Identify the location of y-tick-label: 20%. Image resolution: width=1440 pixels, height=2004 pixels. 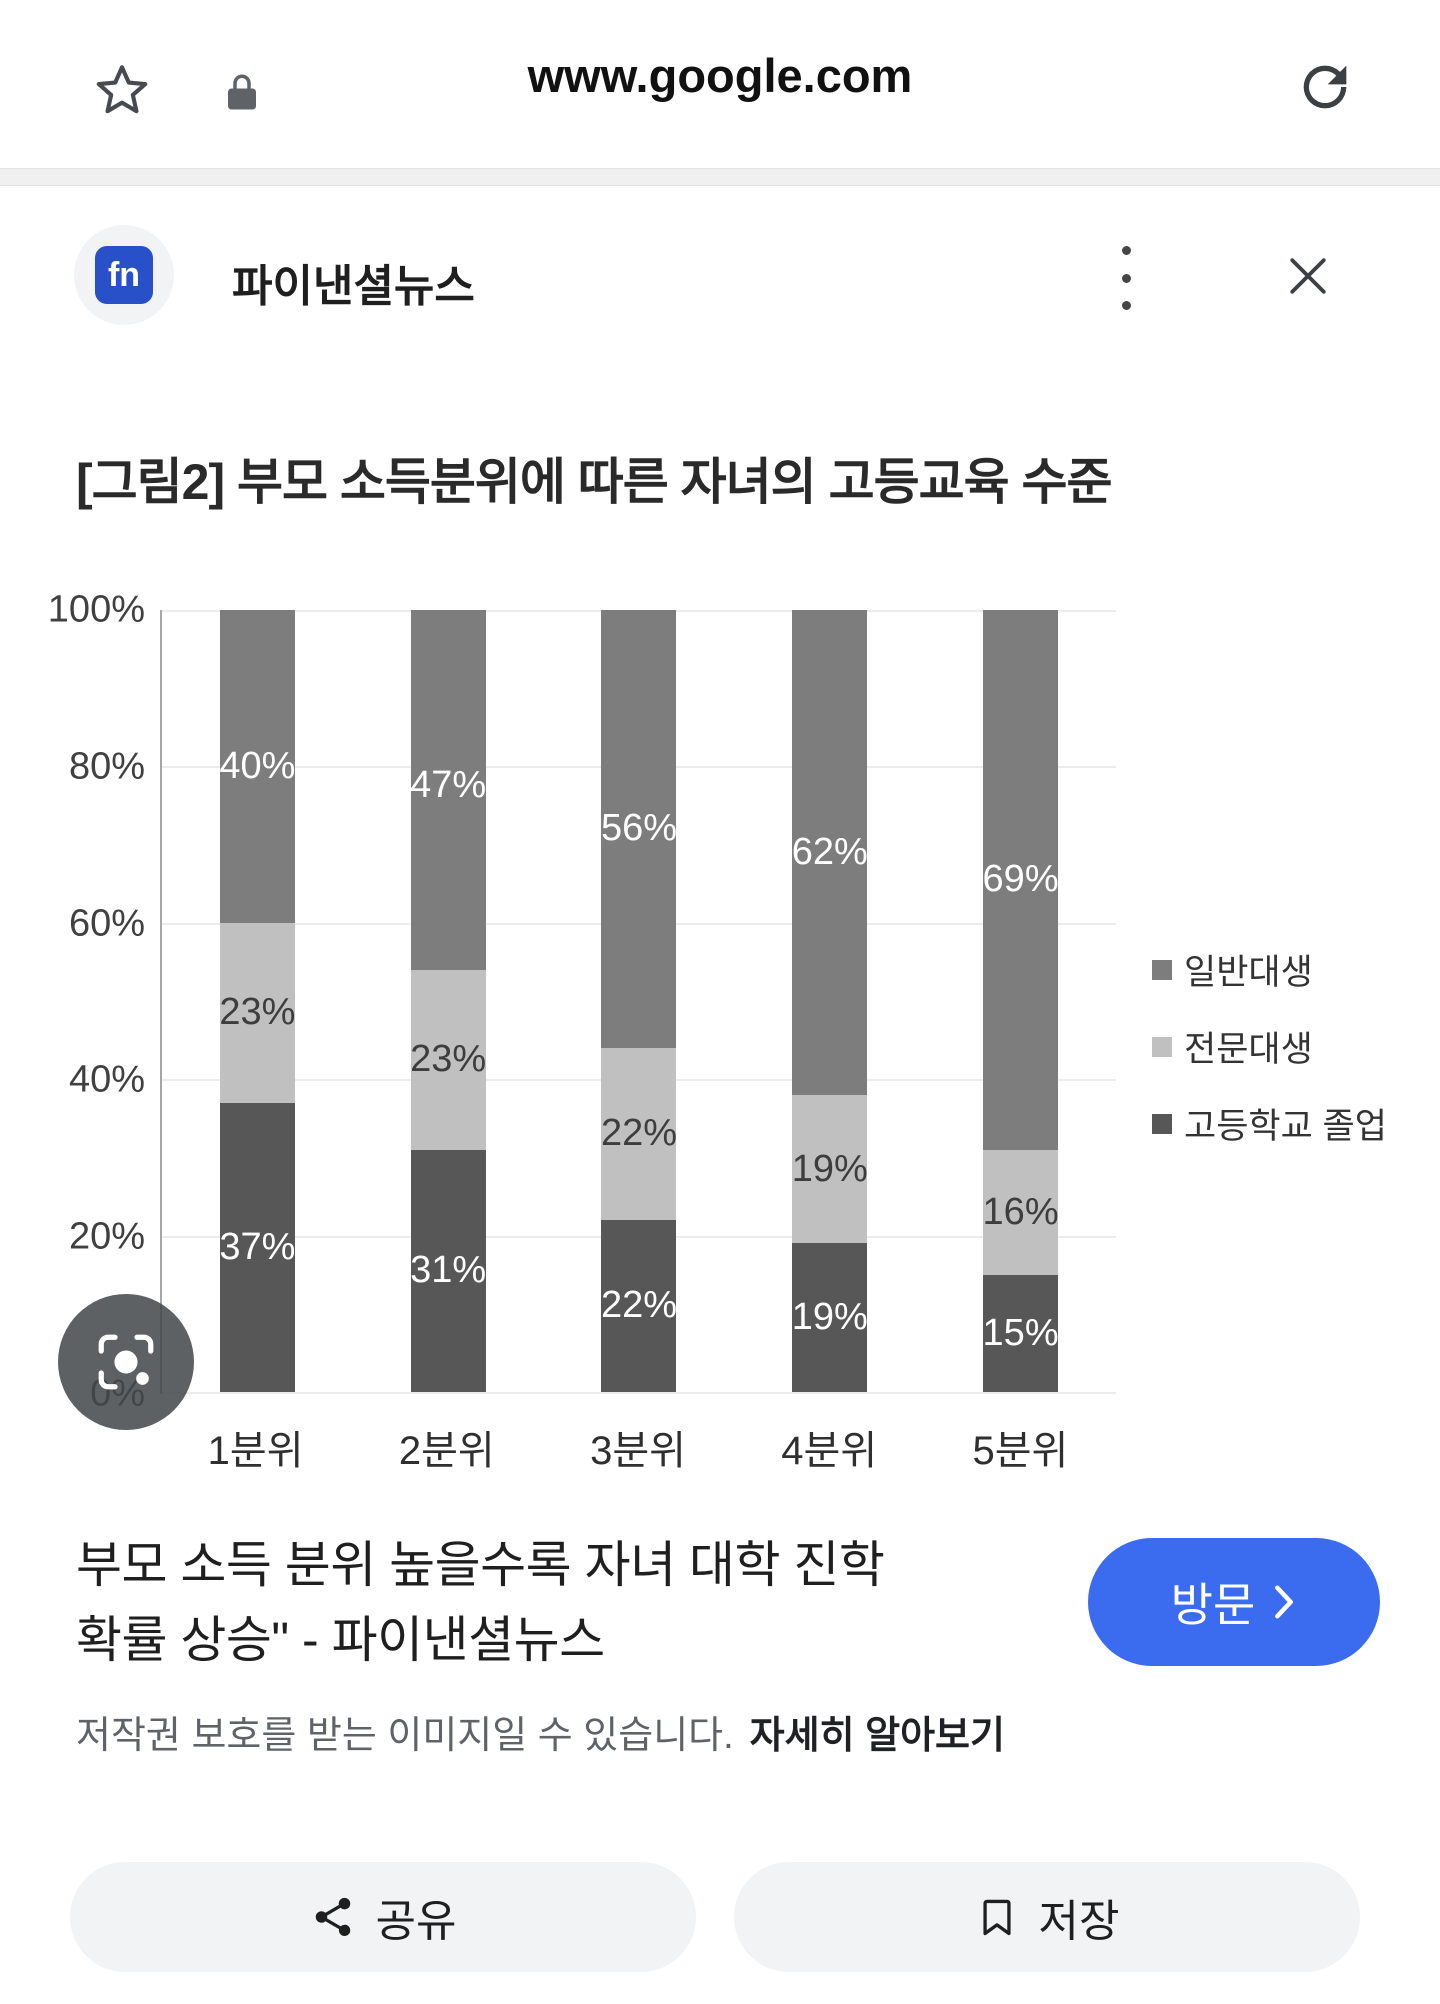
(106, 1236).